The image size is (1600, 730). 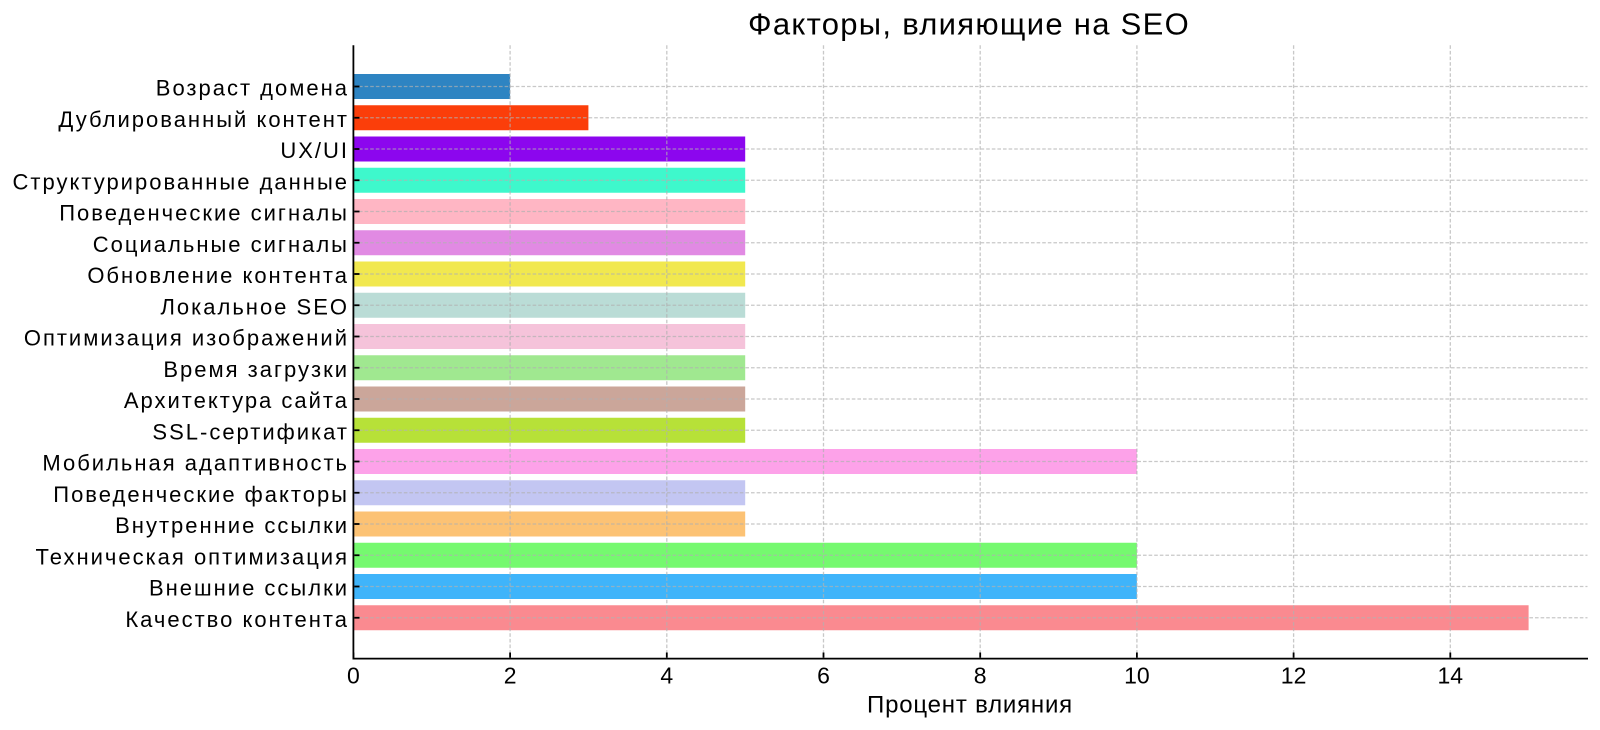 What do you see at coordinates (314, 150) in the screenshot?
I see `svg-text: UX/UI` at bounding box center [314, 150].